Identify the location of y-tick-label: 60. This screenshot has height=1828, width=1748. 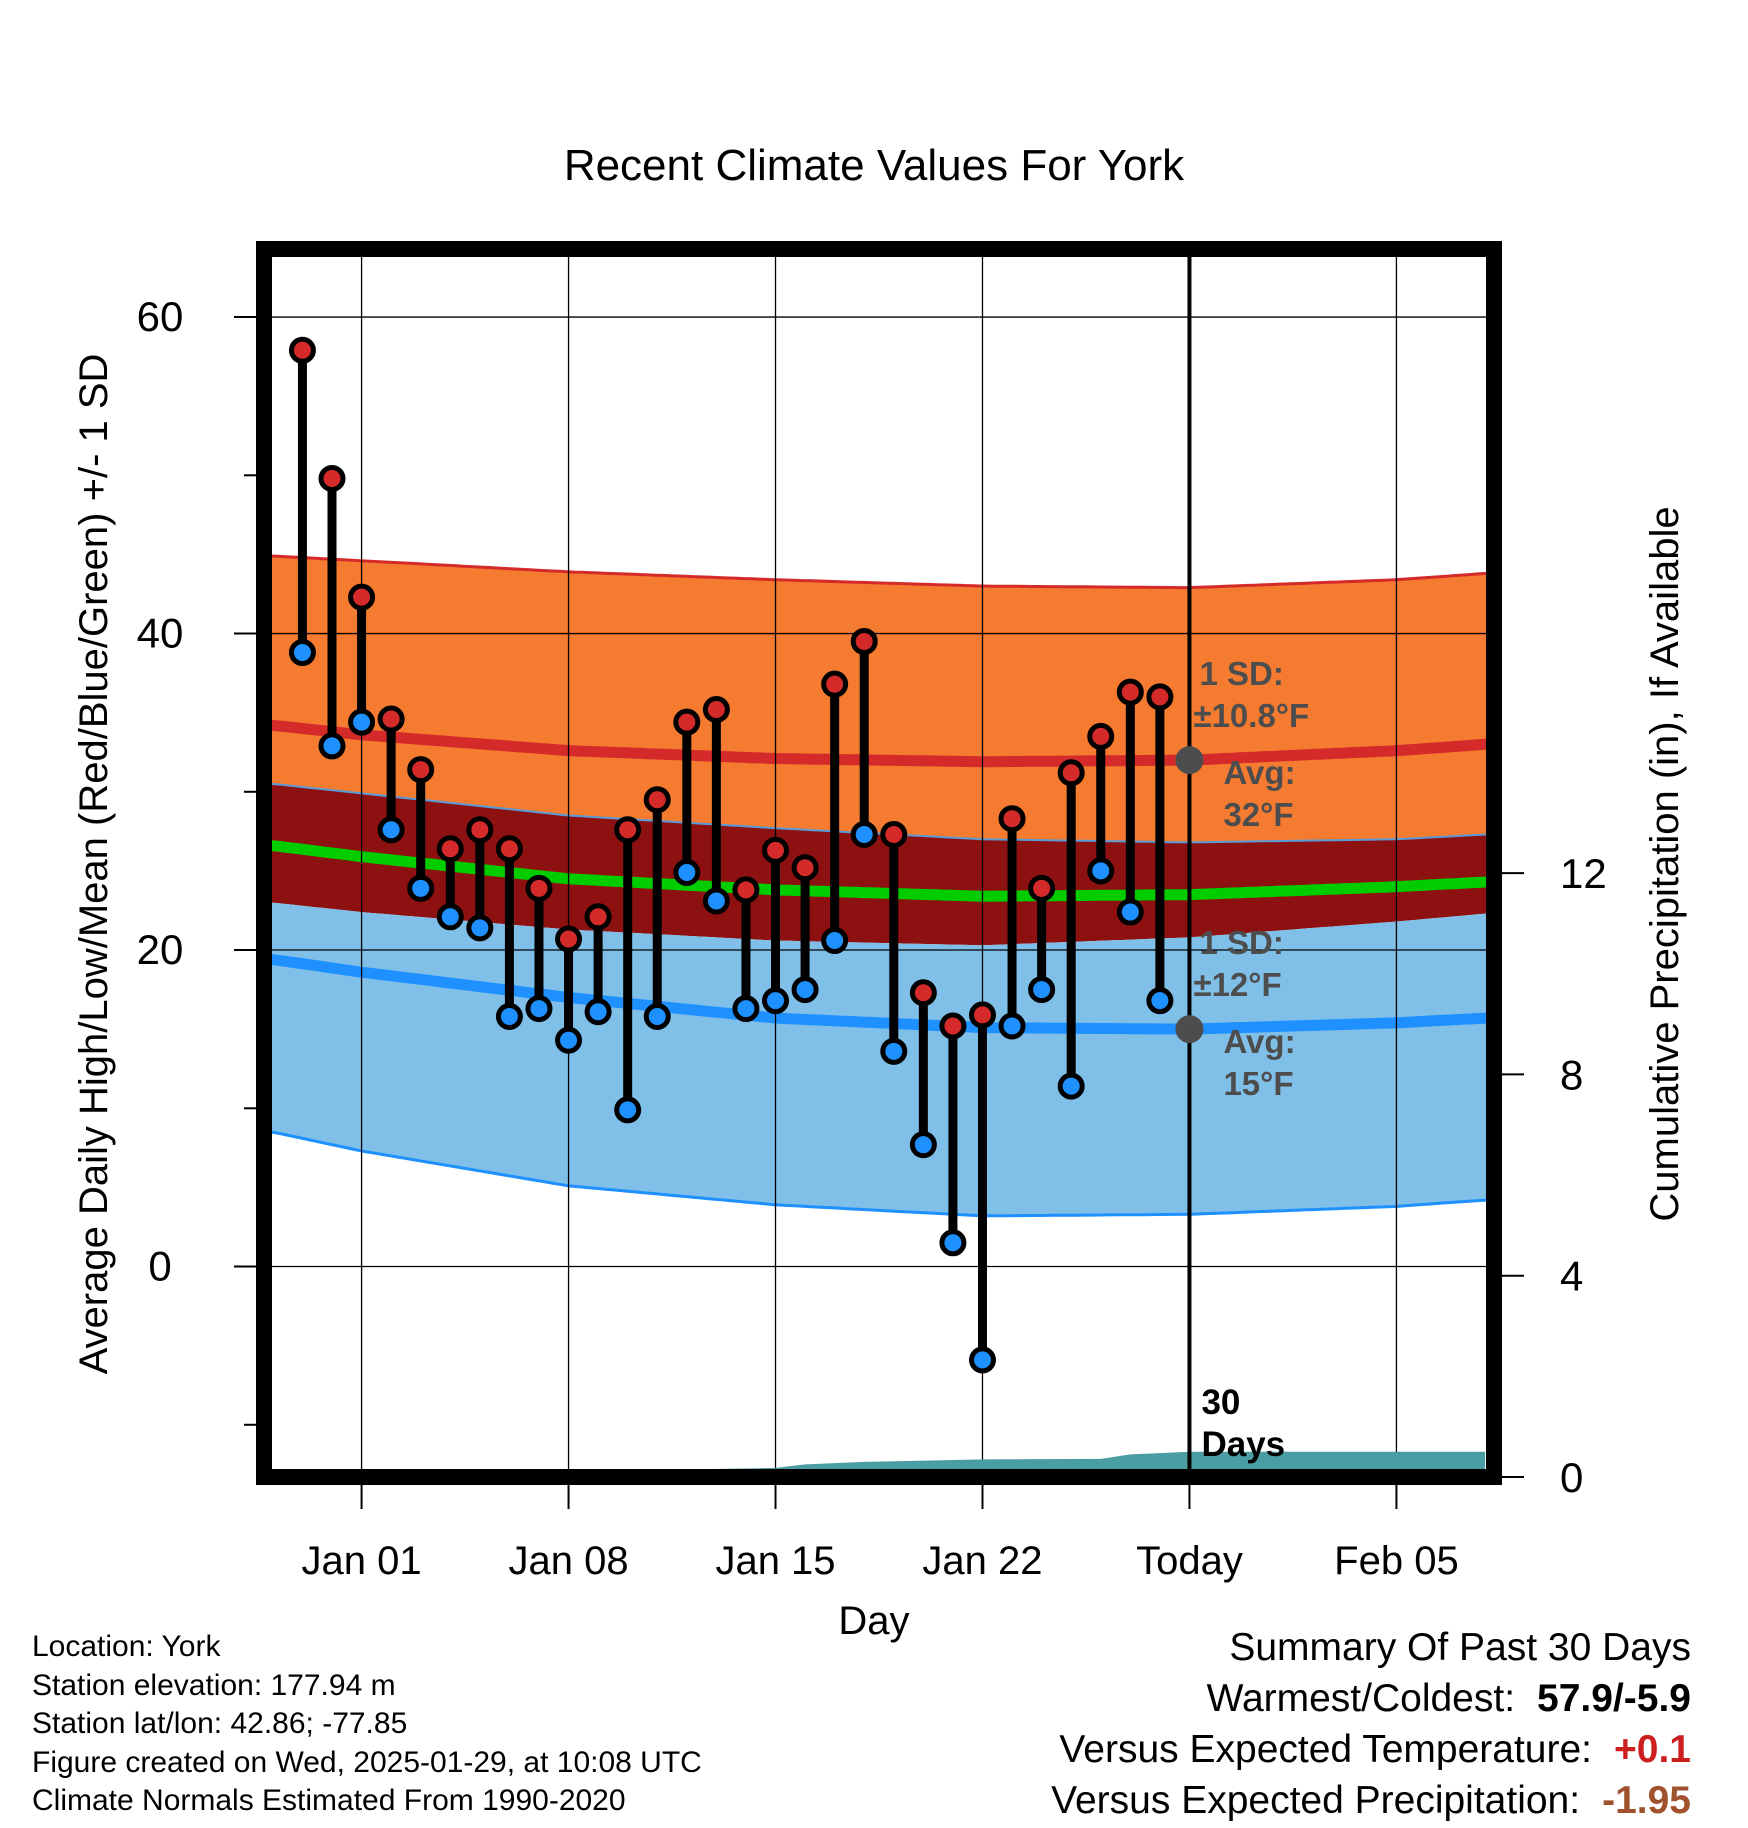
(160, 316).